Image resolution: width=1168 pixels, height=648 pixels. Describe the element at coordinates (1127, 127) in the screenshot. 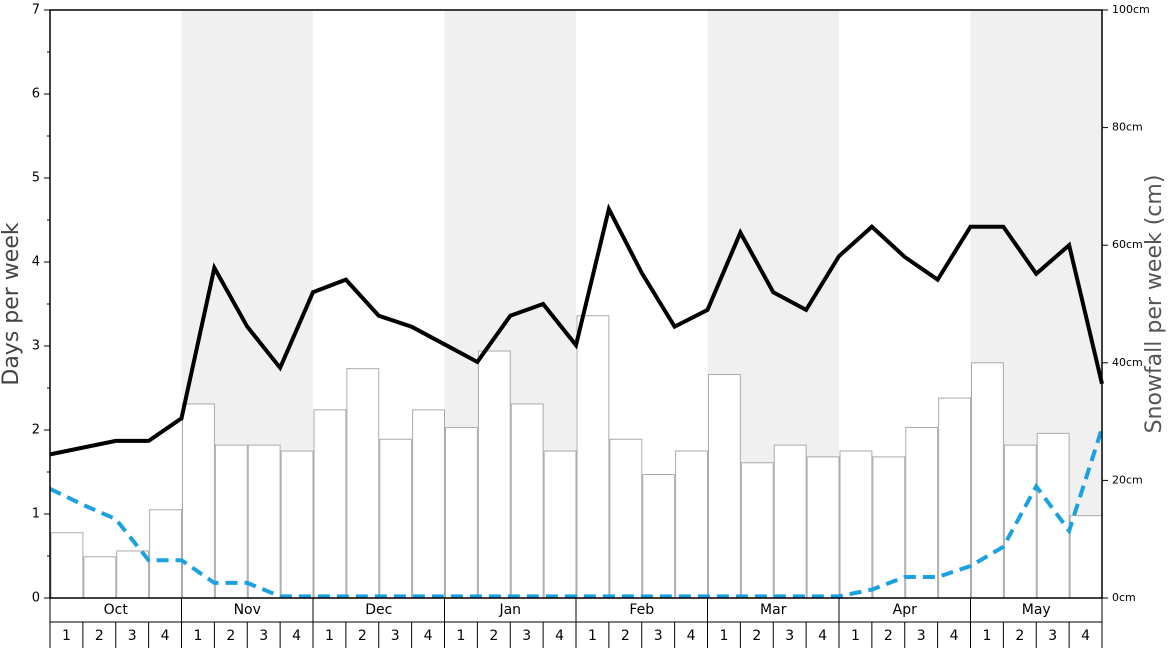

I see `y2-tick-label: 80cm` at that location.